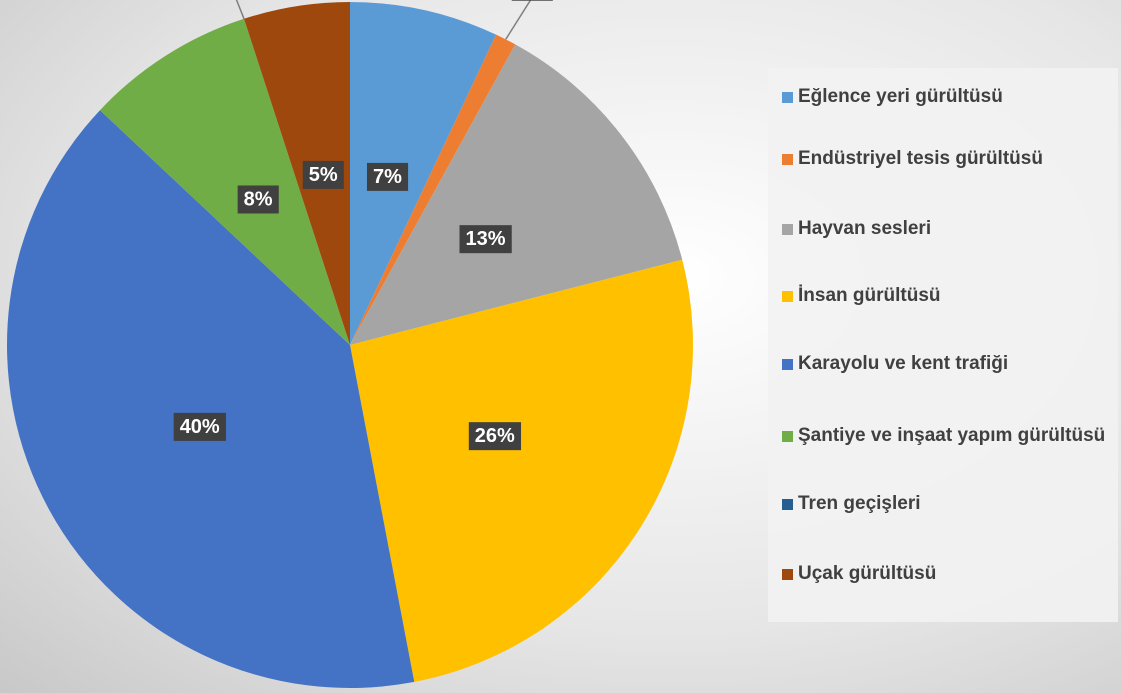  I want to click on legend-label: Endüstriyel tesis gürültüsü, so click(920, 158).